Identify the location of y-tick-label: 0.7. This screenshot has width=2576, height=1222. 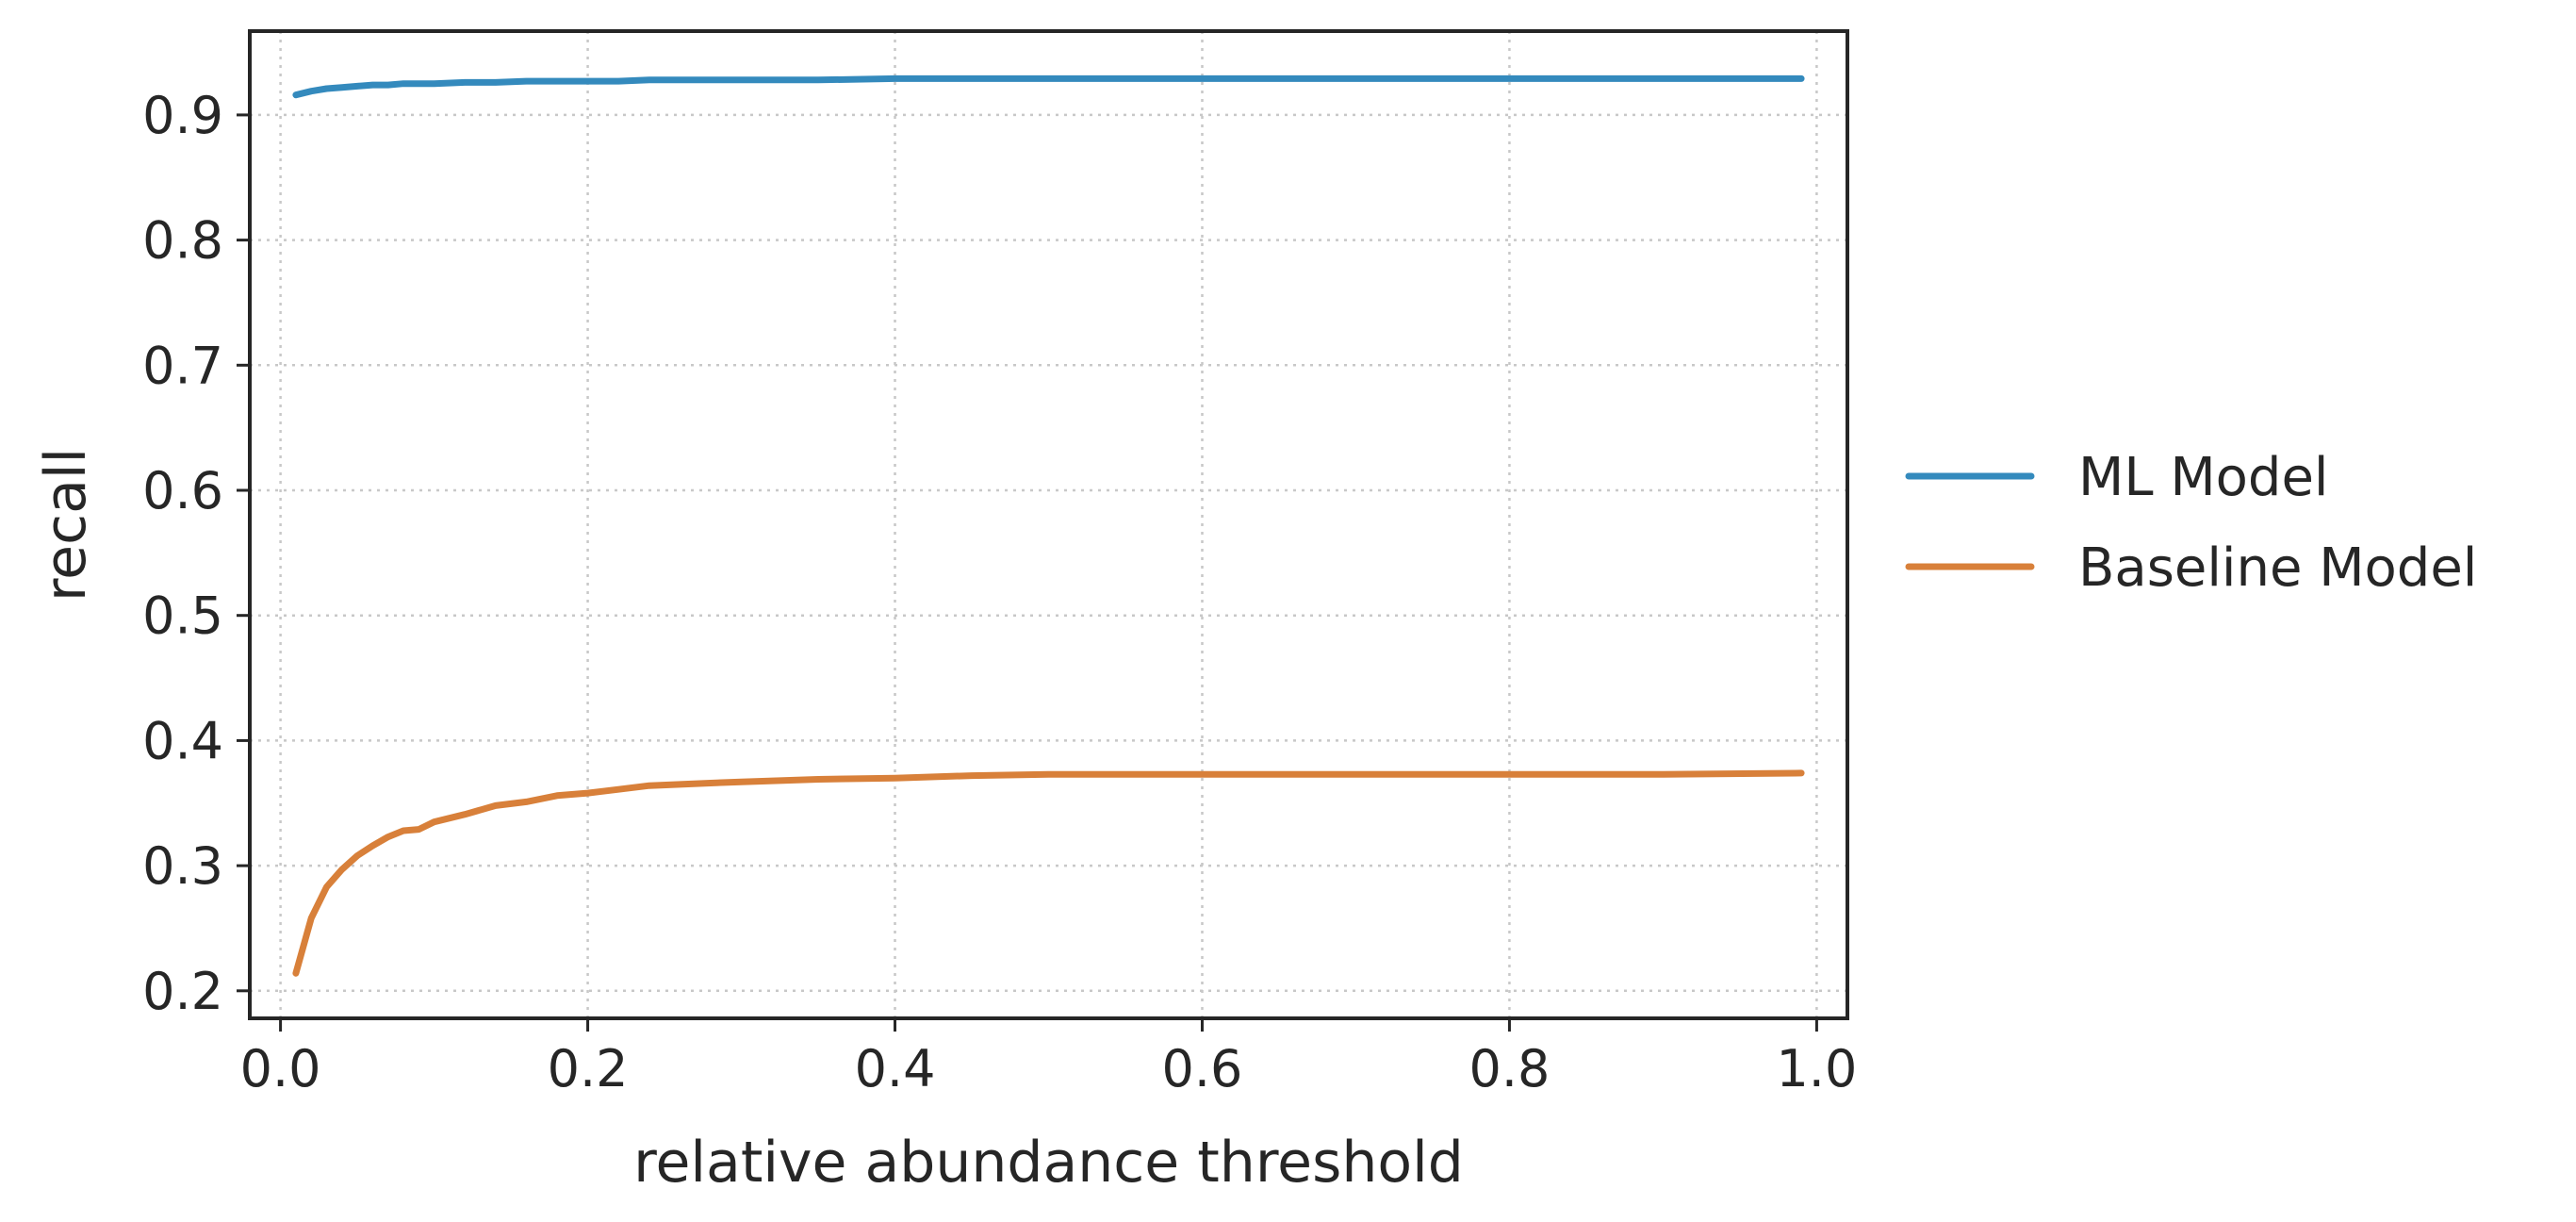
(182, 365).